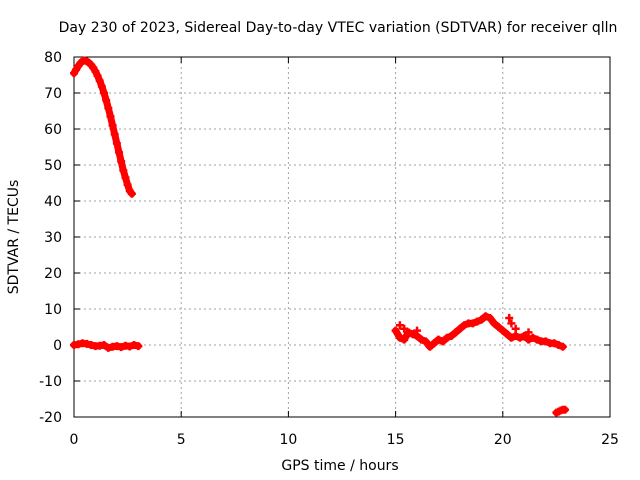  What do you see at coordinates (50, 382) in the screenshot?
I see `y-tick-label: -10` at bounding box center [50, 382].